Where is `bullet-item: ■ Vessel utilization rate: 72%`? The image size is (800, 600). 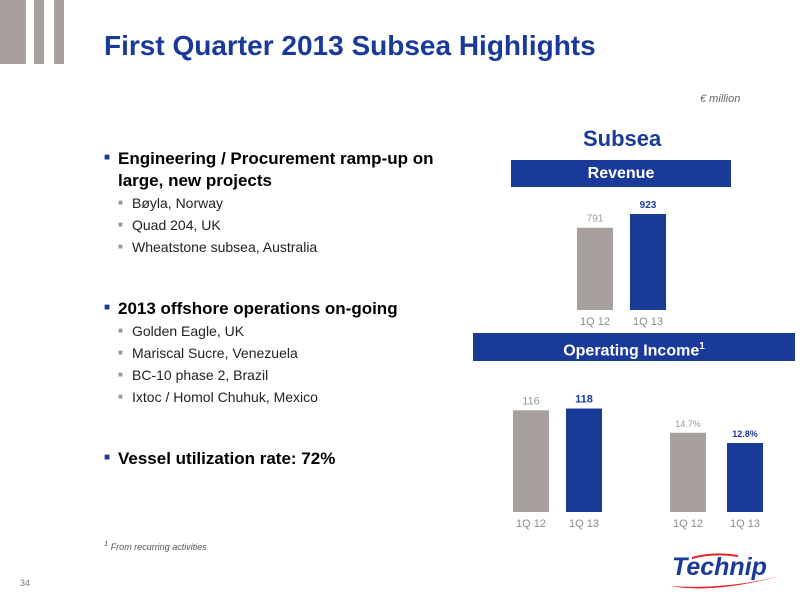 bullet-item: ■ Vessel utilization rate: 72% is located at coordinates (220, 458).